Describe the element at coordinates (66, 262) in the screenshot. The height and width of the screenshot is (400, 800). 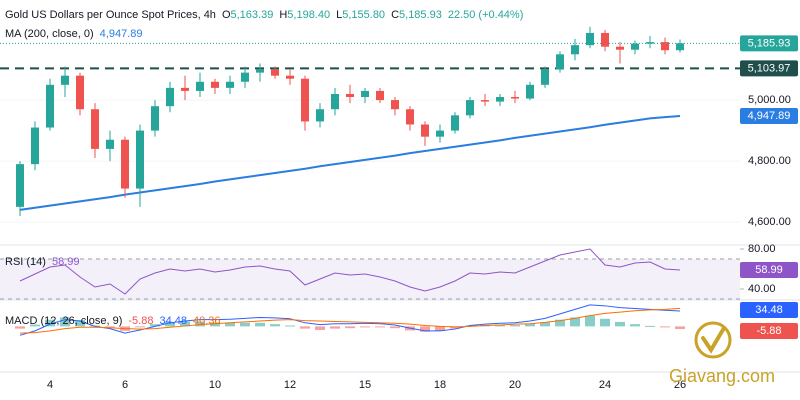
I see `rsi-value: 58.99` at that location.